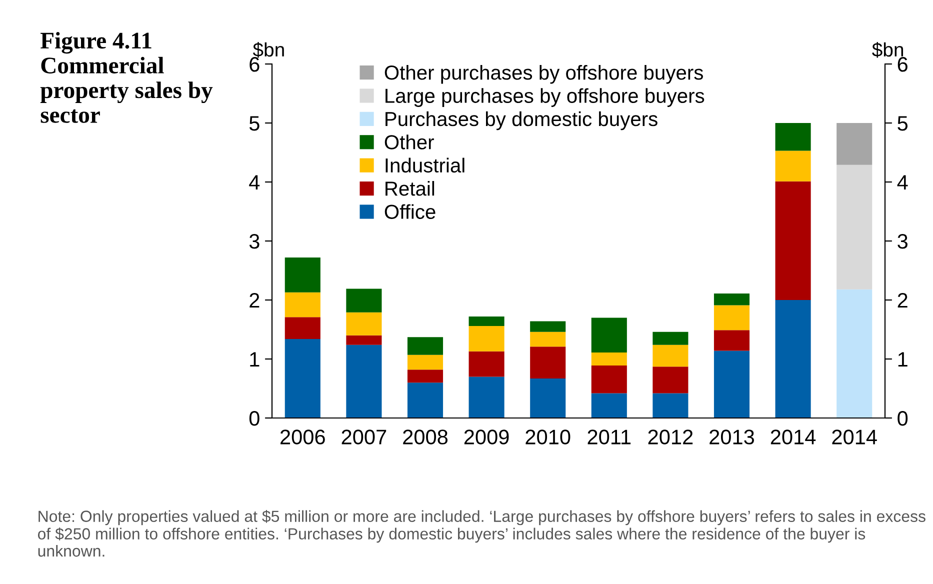 This screenshot has width=933, height=584. What do you see at coordinates (126, 77) in the screenshot?
I see `chart-title: Figure 4.11 Commercial property sales by sector` at bounding box center [126, 77].